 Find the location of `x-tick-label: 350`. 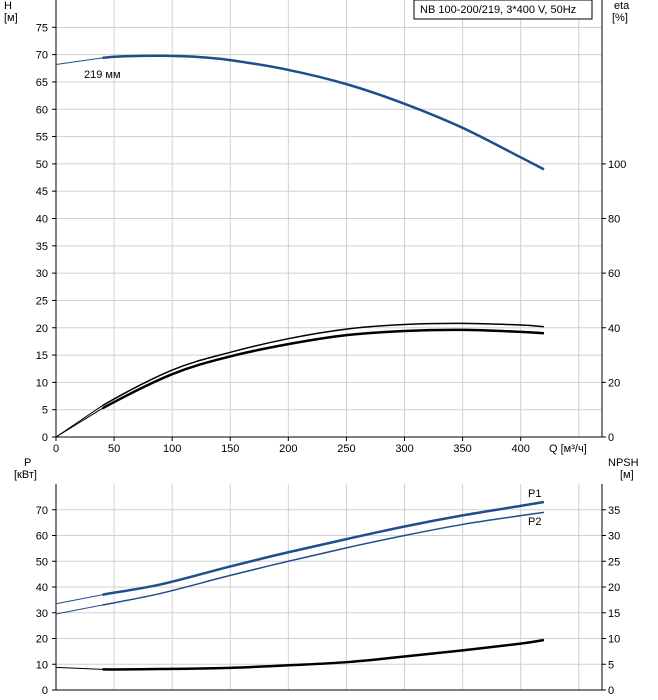

x-tick-label: 350 is located at coordinates (462, 449).